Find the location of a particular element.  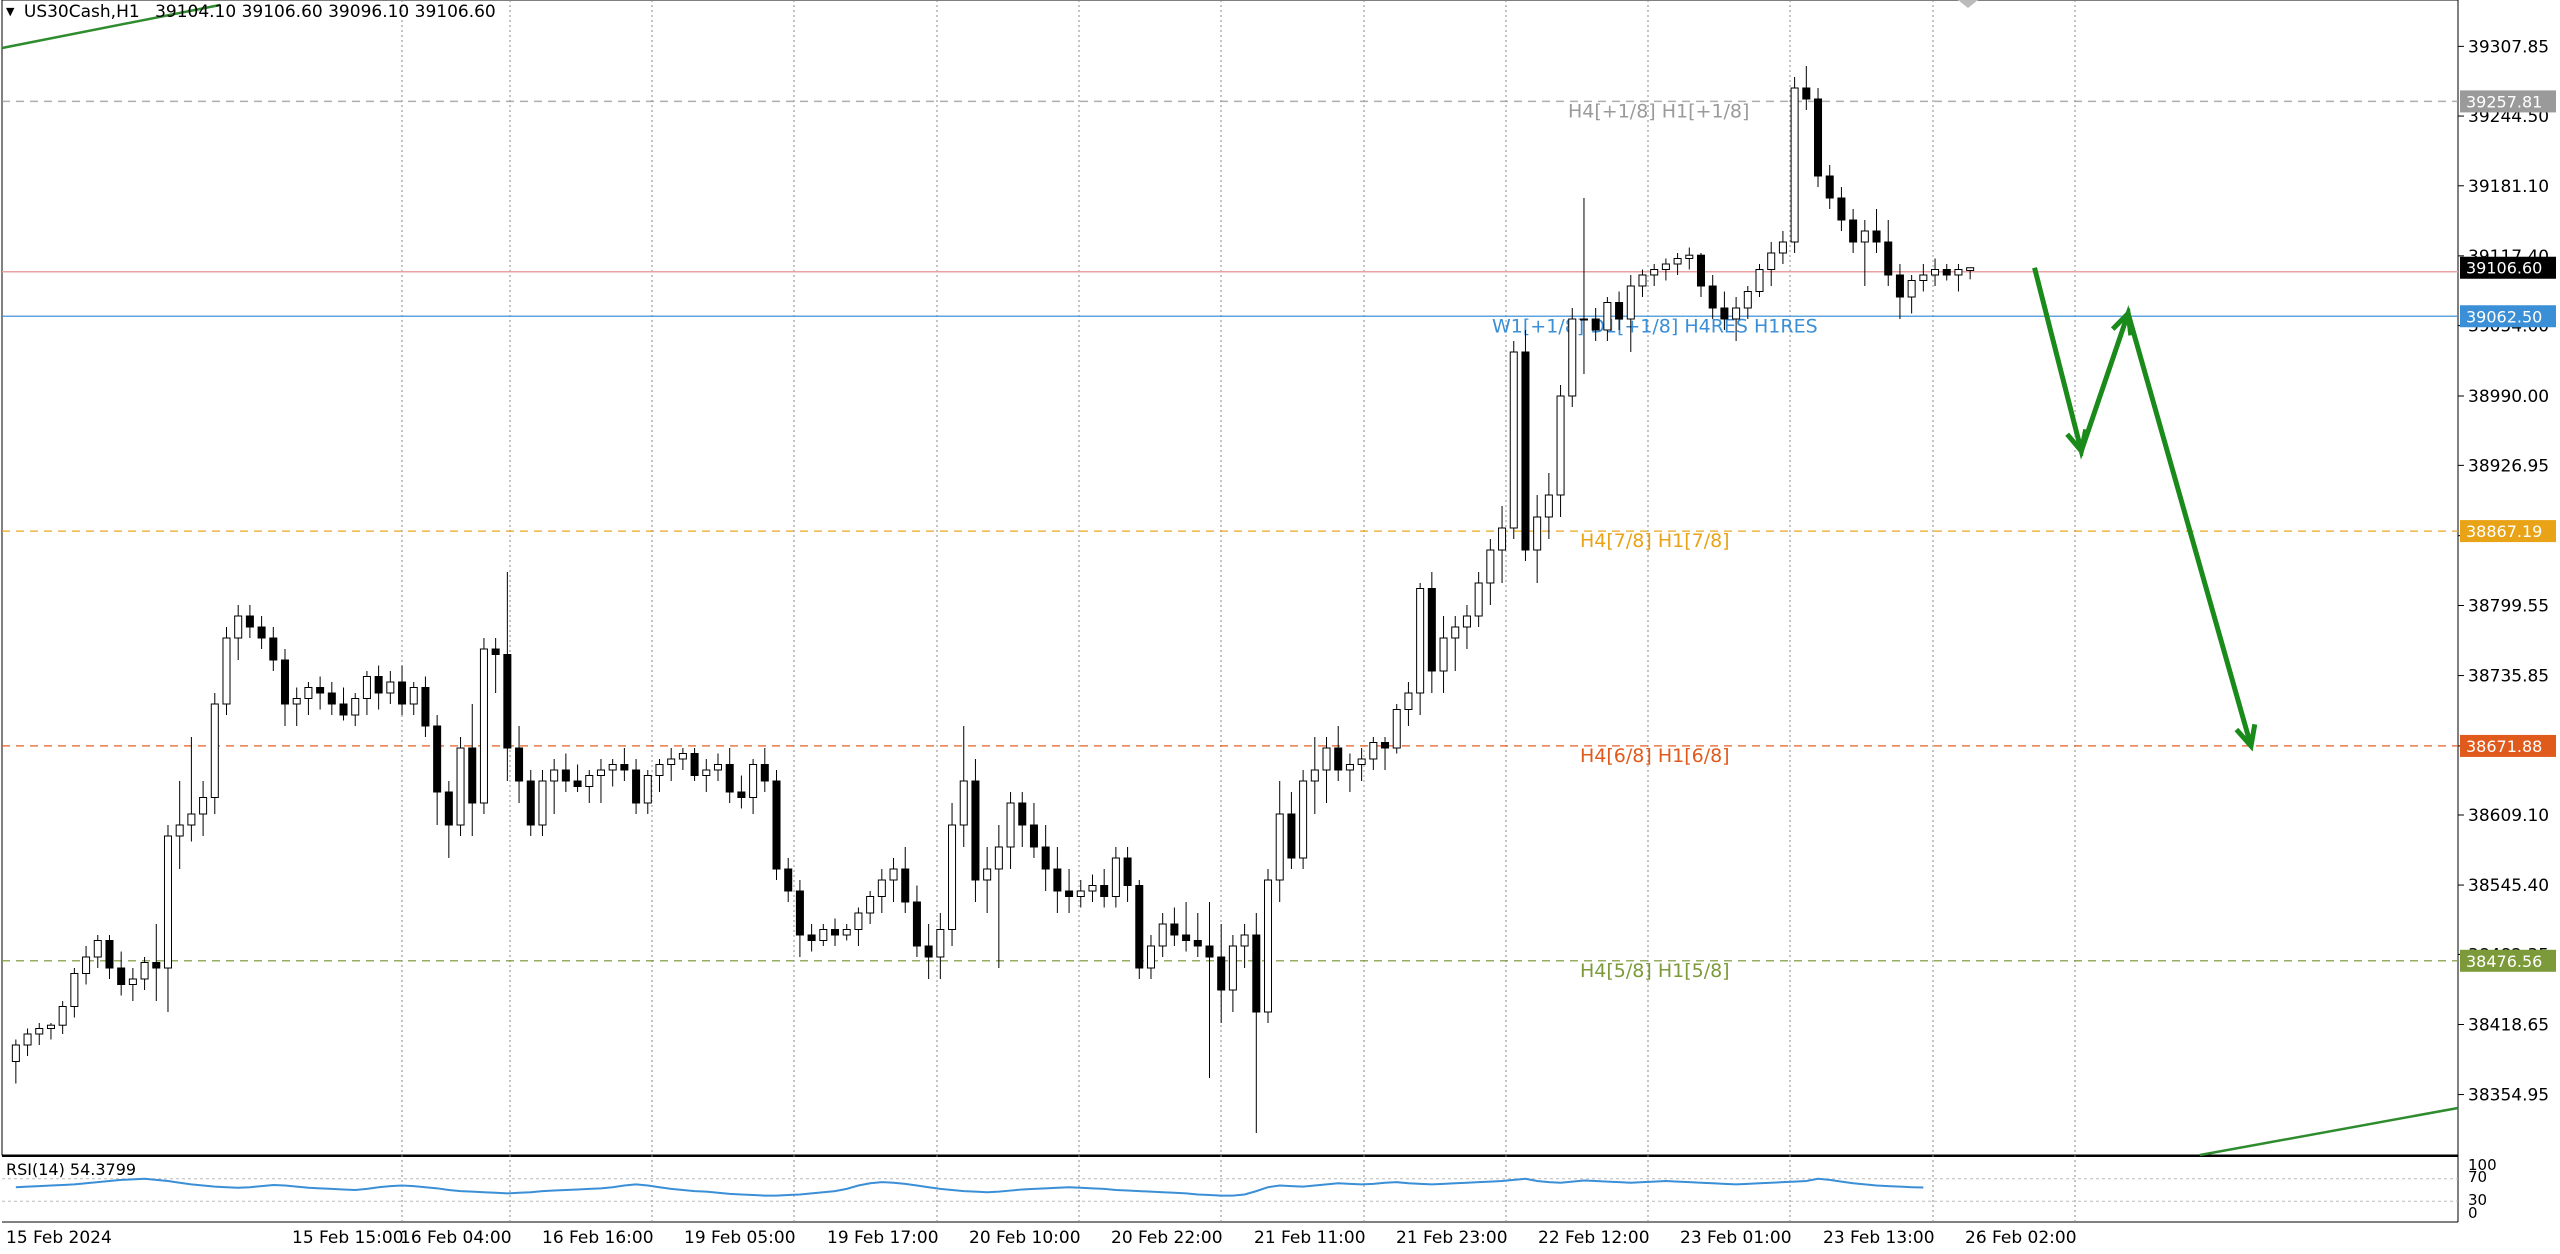

price-tag-label: 38476.56 is located at coordinates (2504, 961).